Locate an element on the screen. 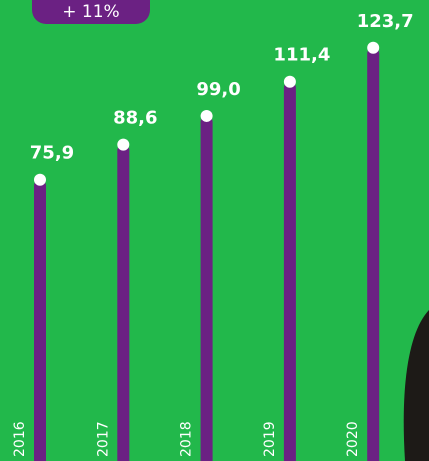 This screenshot has width=429, height=461. badge-text: + 11% is located at coordinates (90, 12).